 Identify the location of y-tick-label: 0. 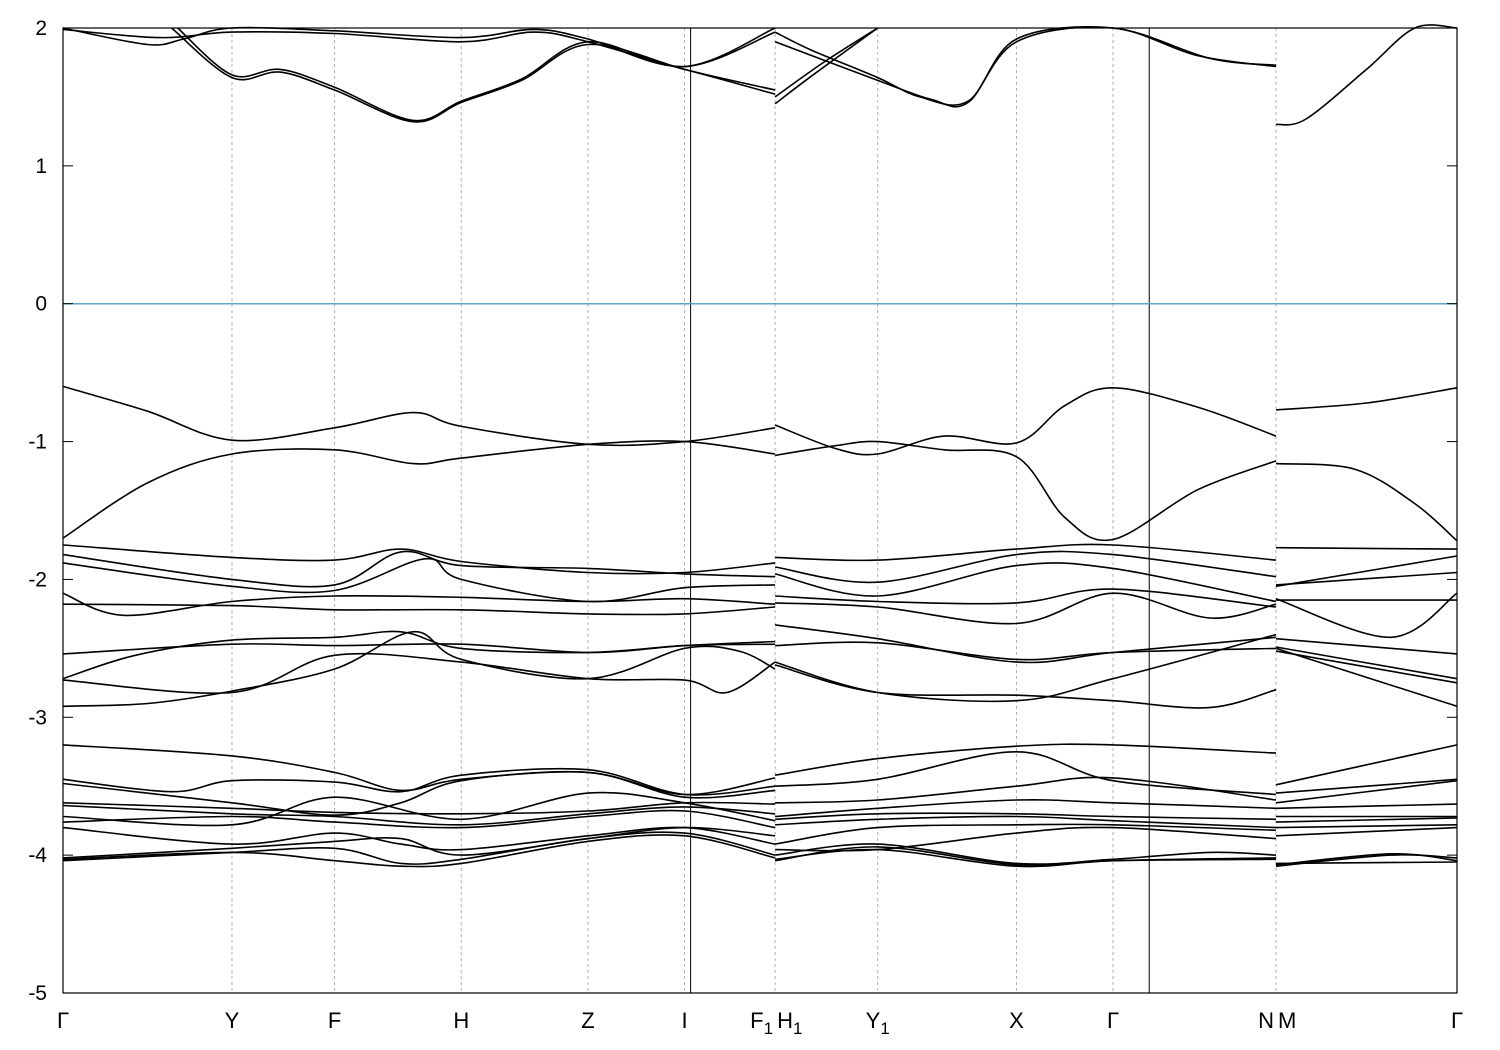
(41, 304).